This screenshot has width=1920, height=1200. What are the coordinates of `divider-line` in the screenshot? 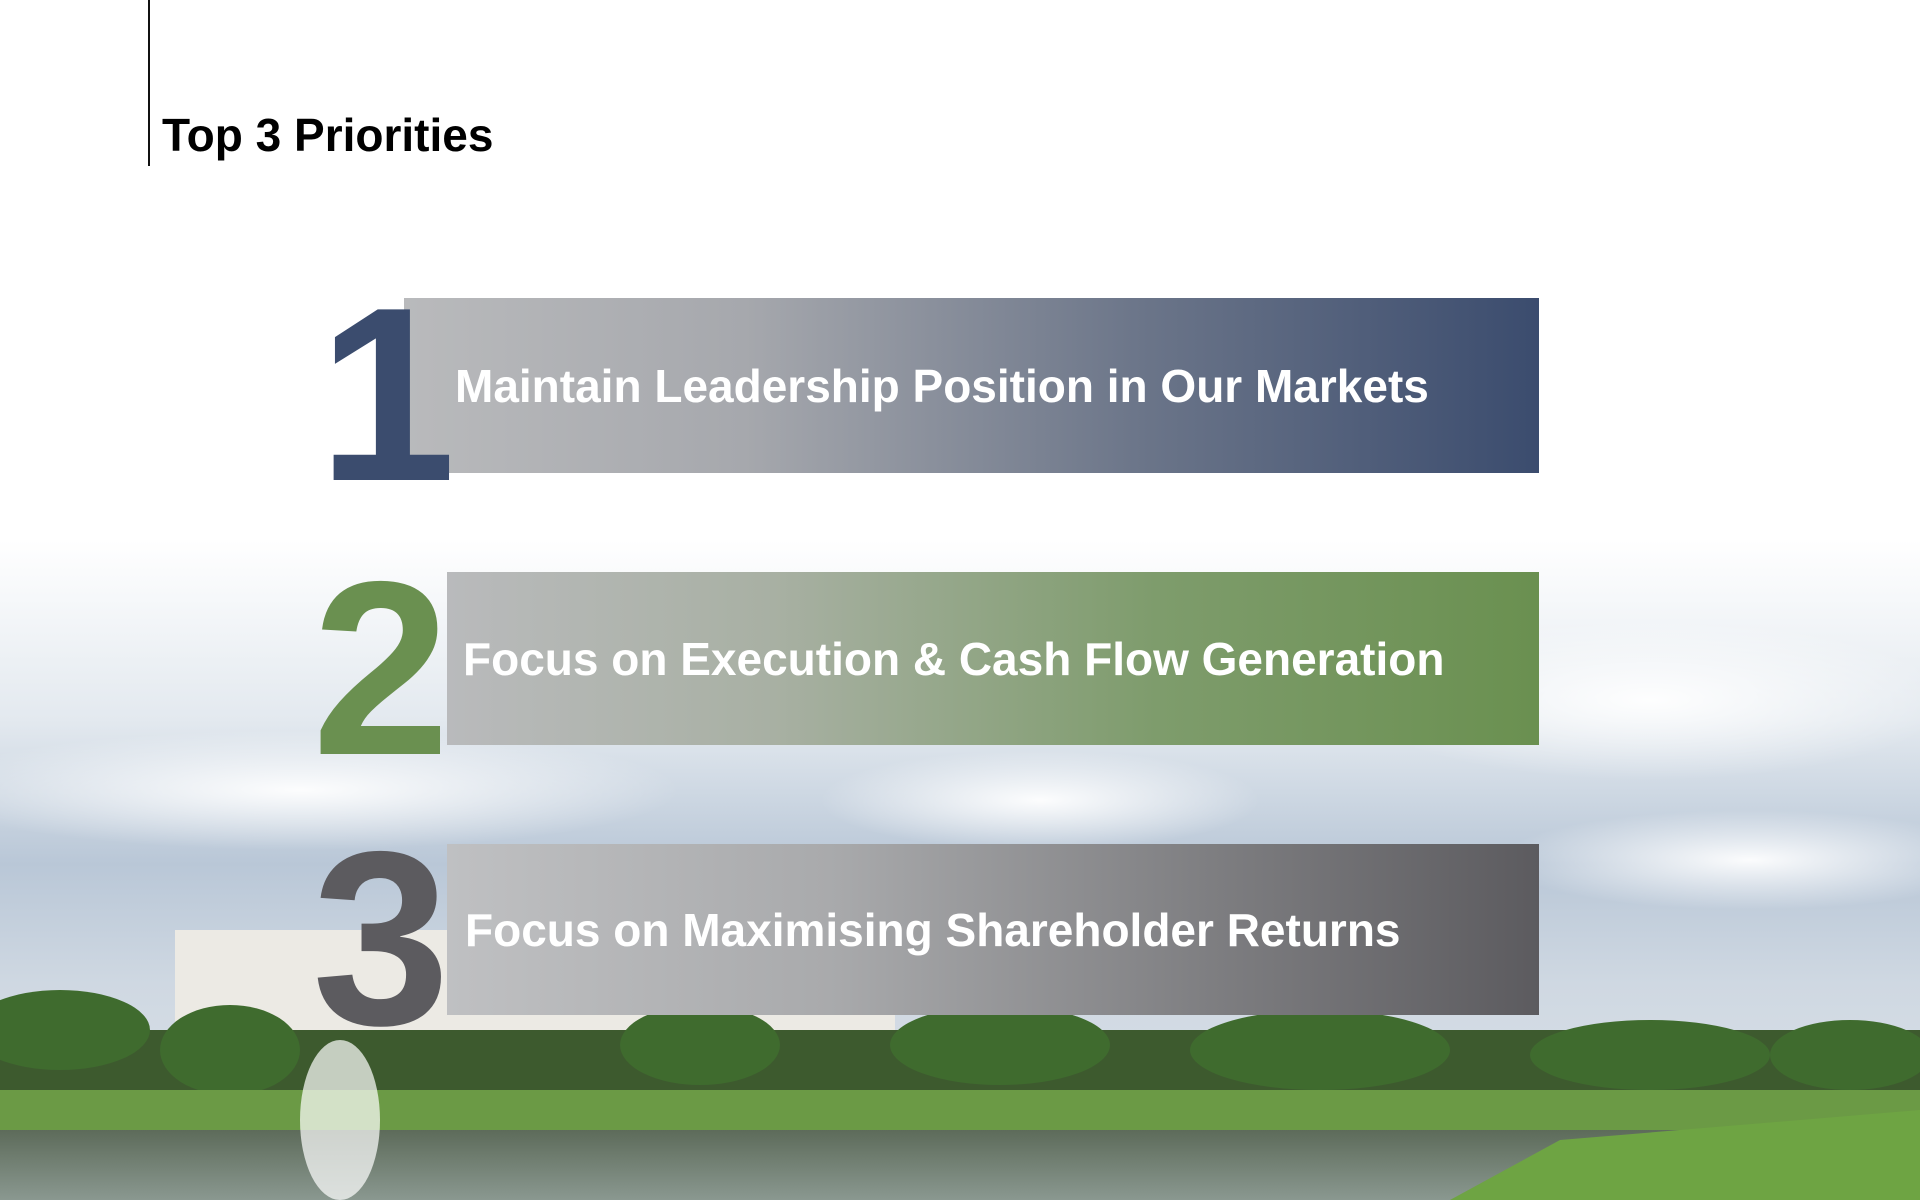 It's located at (149, 83).